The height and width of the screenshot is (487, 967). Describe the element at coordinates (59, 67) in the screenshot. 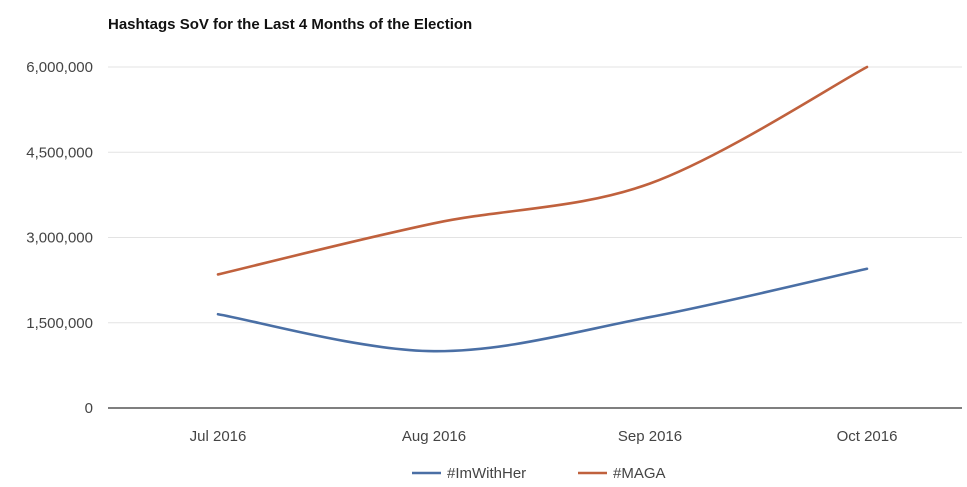

I see `y-tick-label: 6,000,000` at that location.